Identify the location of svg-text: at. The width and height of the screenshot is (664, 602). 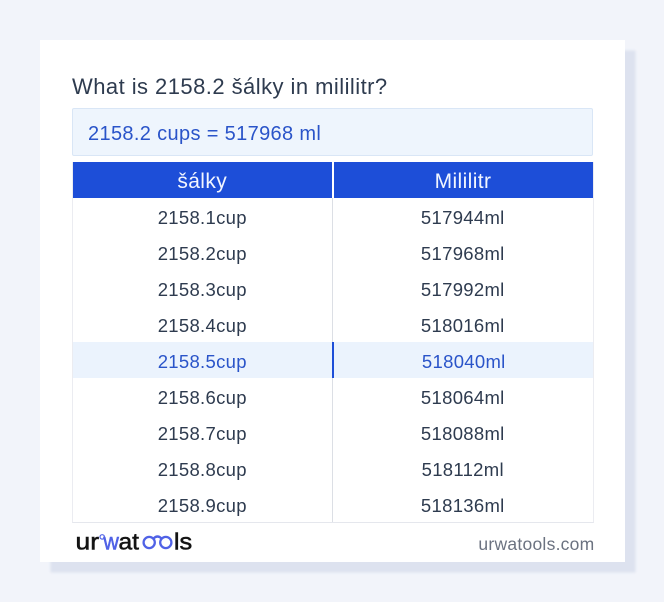
(129, 542).